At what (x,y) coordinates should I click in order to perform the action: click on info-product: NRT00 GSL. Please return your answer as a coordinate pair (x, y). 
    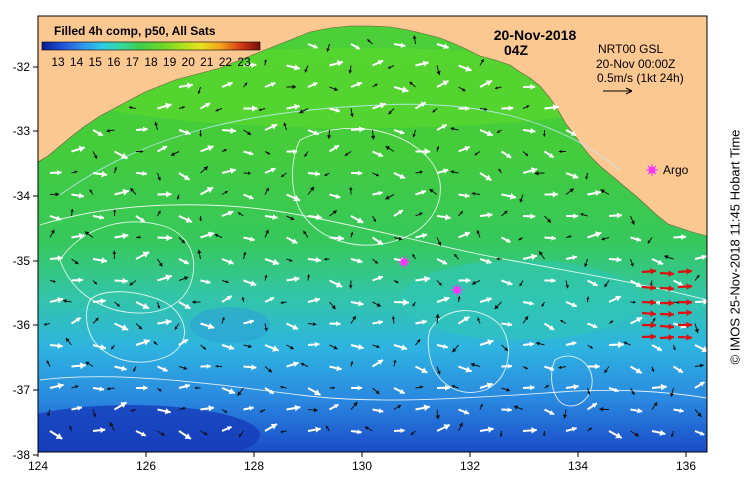
    Looking at the image, I should click on (630, 49).